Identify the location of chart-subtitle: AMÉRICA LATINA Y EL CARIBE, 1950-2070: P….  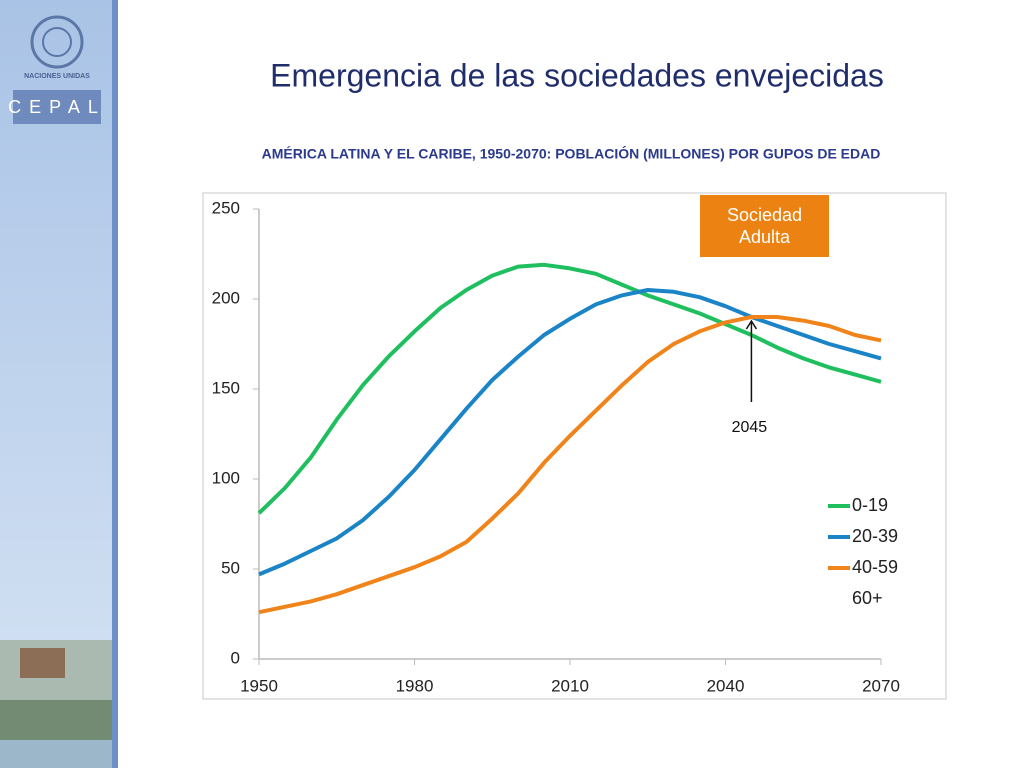
(571, 153).